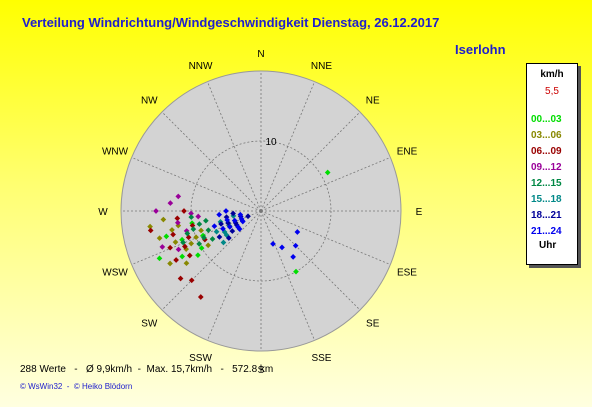 This screenshot has height=407, width=592. I want to click on direction-label: ENE, so click(407, 152).